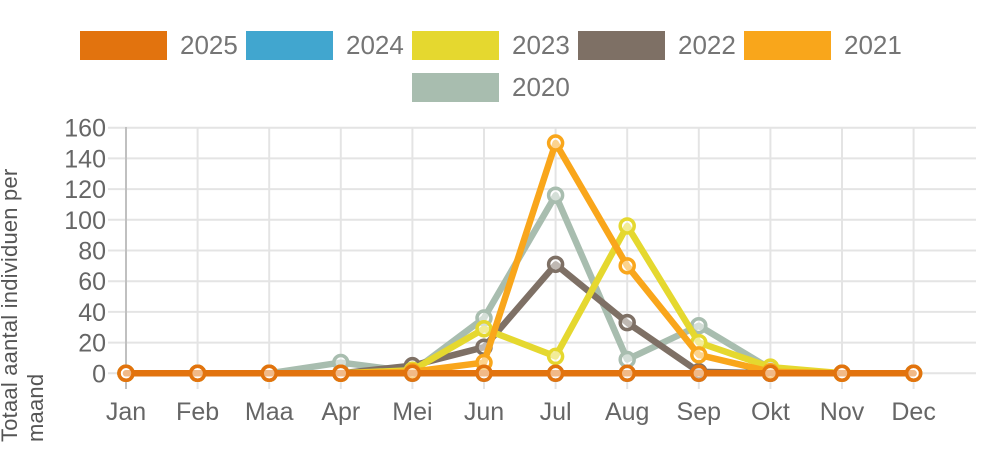 This screenshot has width=984, height=455. What do you see at coordinates (842, 373) in the screenshot?
I see `point-2025-Nov` at bounding box center [842, 373].